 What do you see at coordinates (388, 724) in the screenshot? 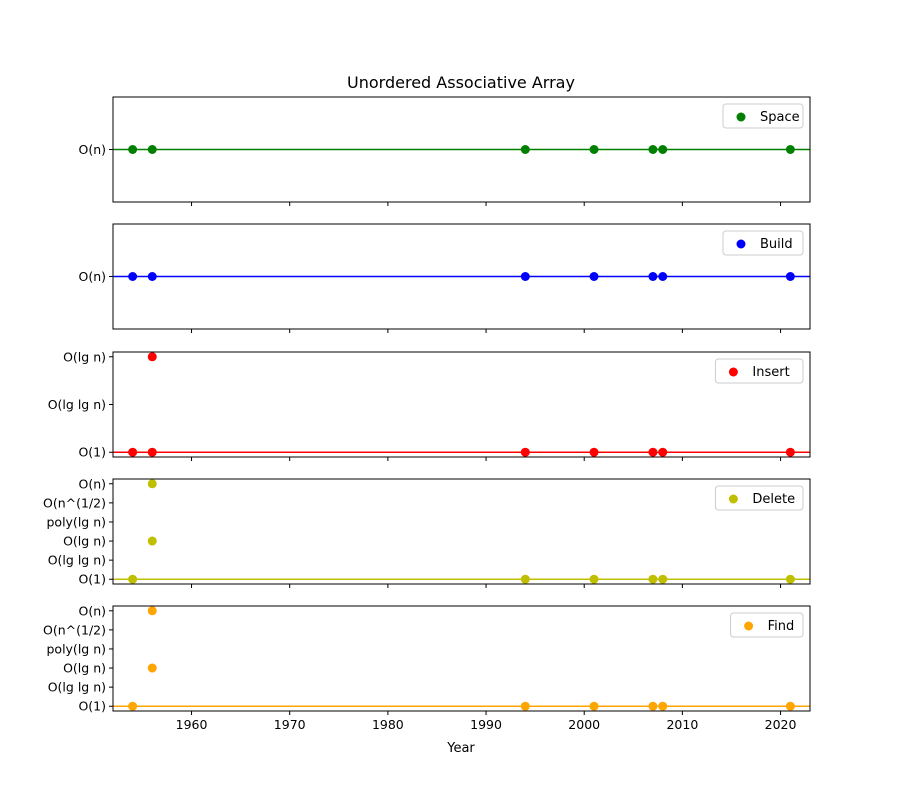
I see `x-tick-label: 1980` at bounding box center [388, 724].